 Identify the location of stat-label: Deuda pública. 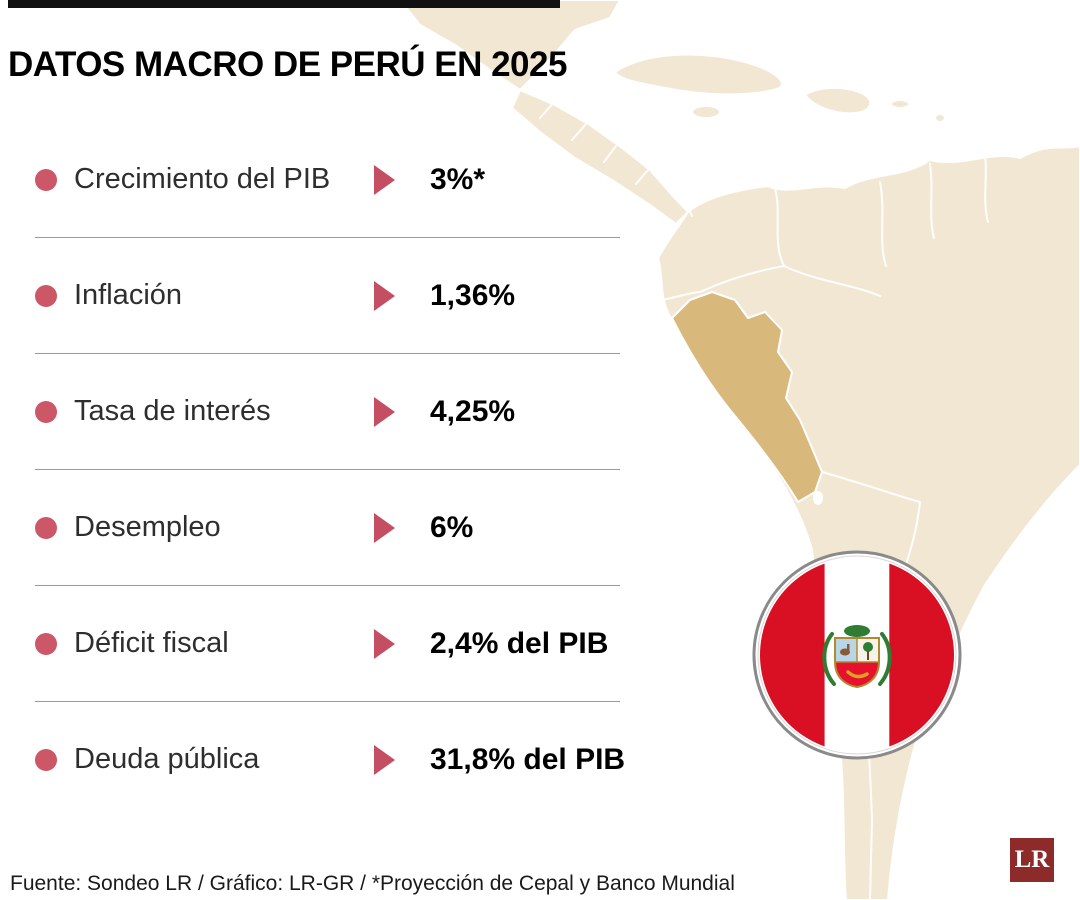
(167, 759).